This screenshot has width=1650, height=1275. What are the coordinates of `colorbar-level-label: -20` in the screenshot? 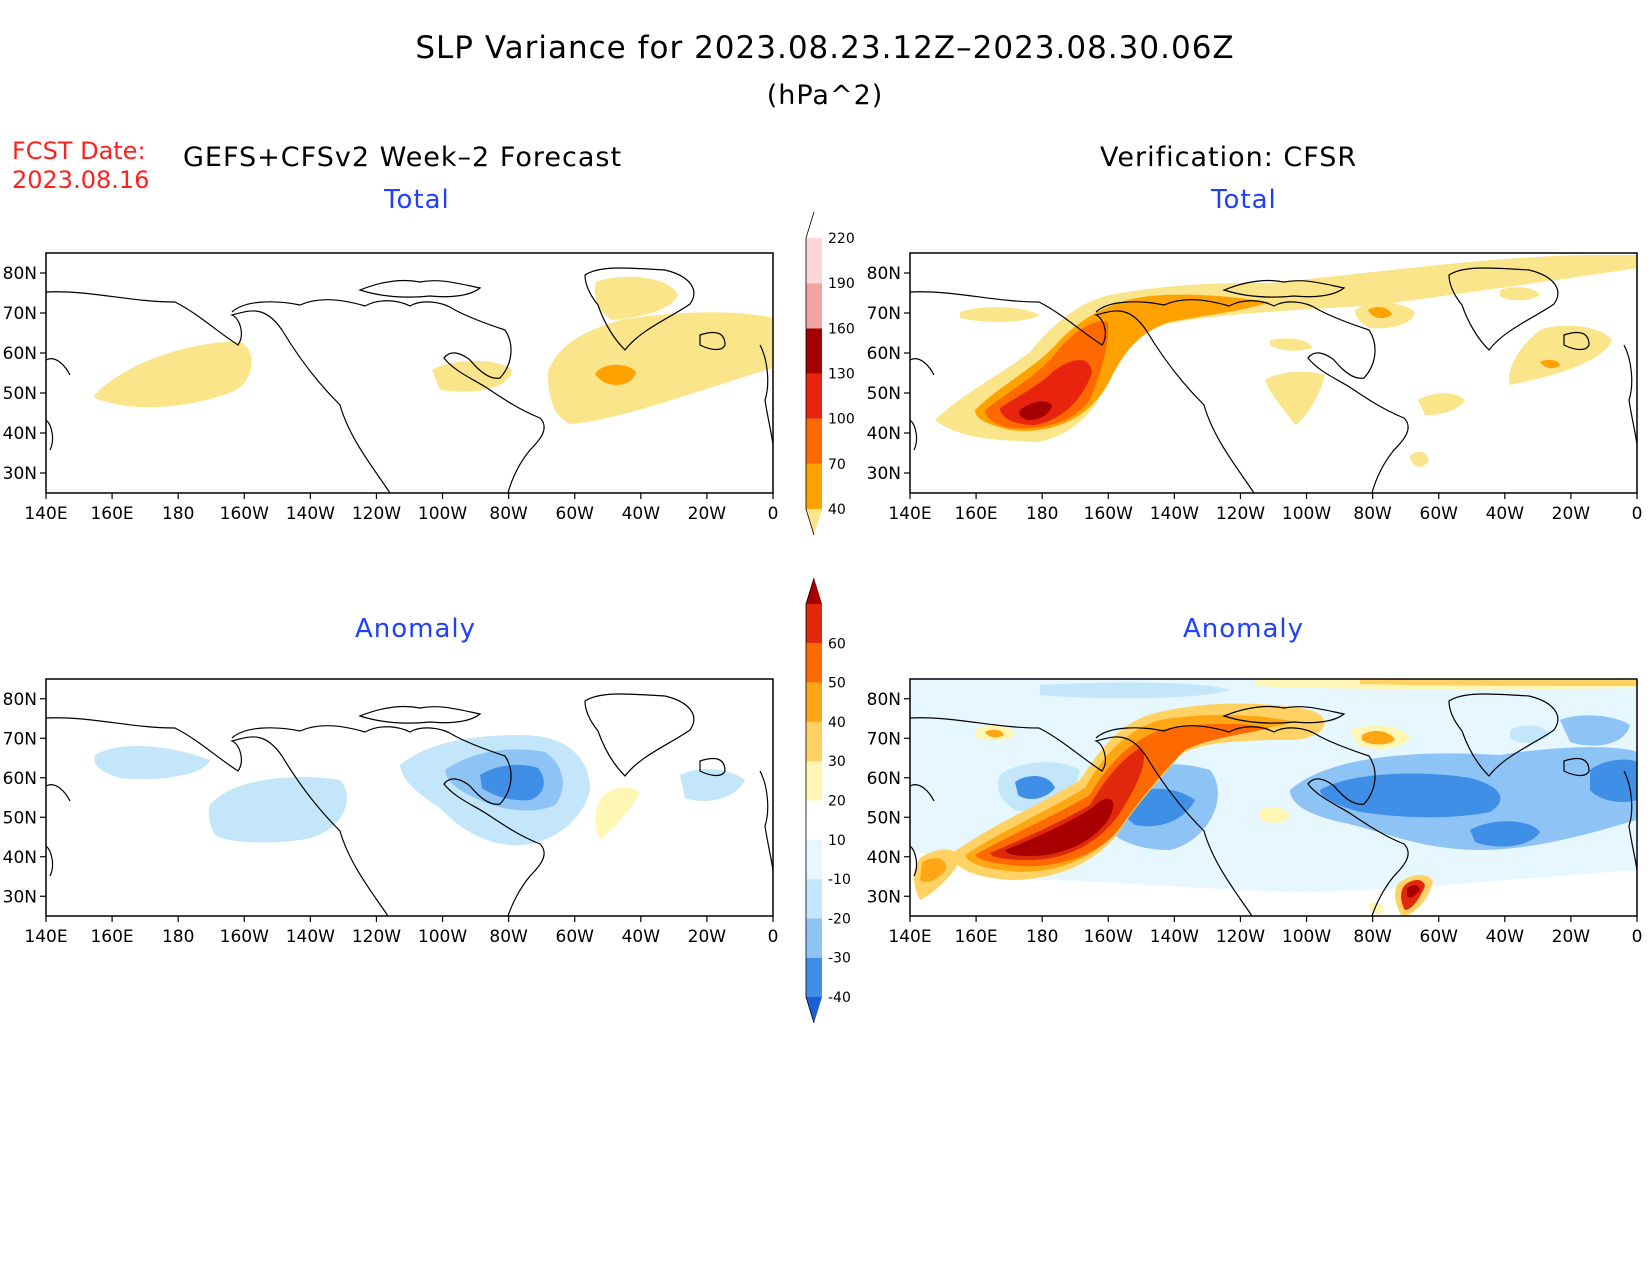 It's located at (839, 919).